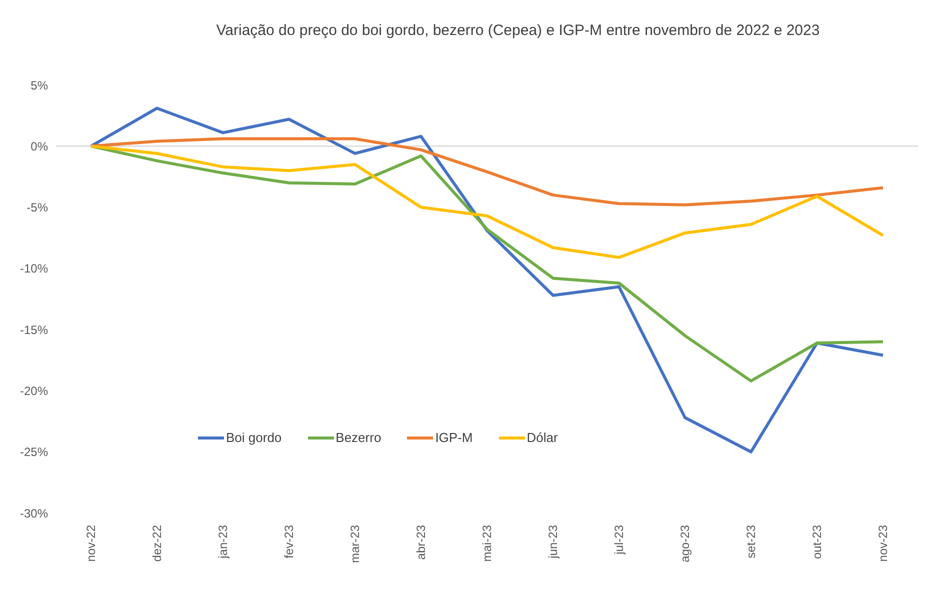 The height and width of the screenshot is (589, 947). I want to click on y-tick-label: -25%, so click(34, 452).